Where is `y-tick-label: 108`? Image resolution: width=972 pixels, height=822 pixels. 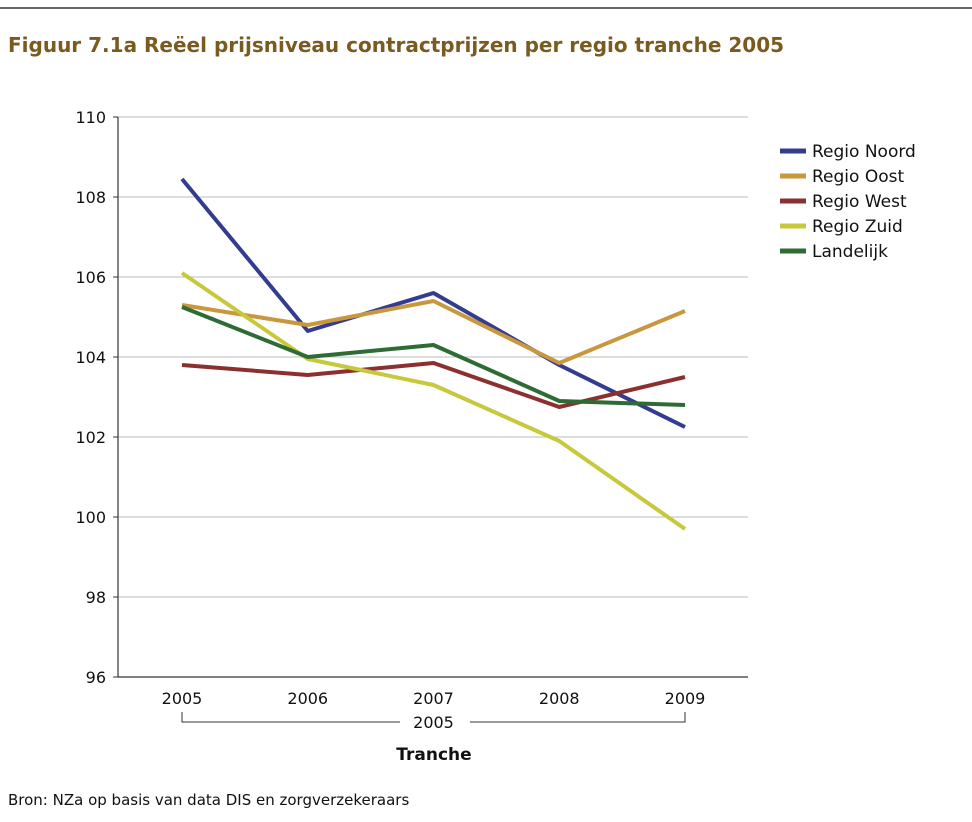
y-tick-label: 108 is located at coordinates (90, 197).